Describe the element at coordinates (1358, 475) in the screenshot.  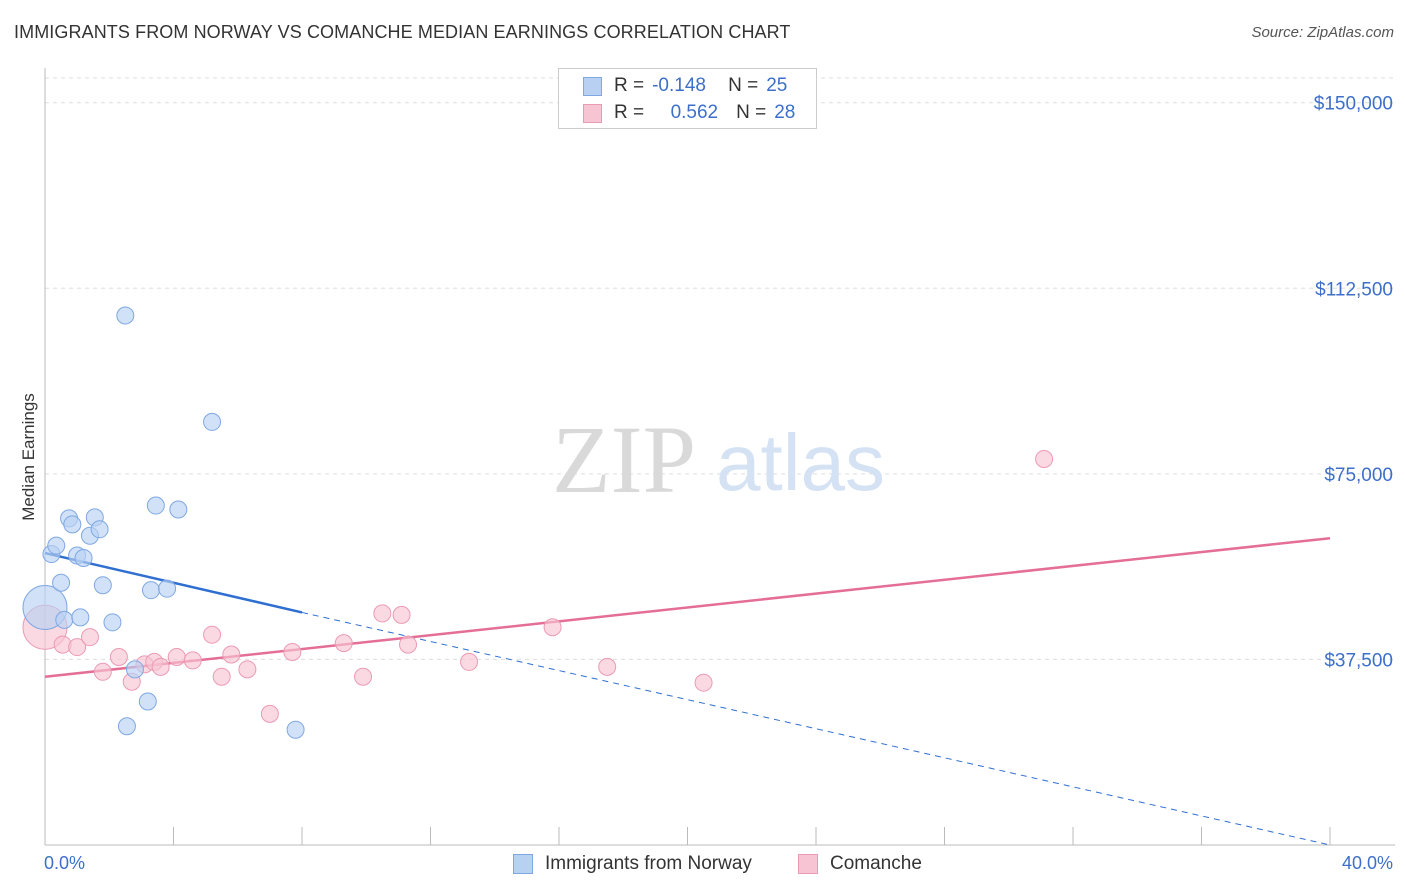
I see `y-tick-label: $75,000` at that location.